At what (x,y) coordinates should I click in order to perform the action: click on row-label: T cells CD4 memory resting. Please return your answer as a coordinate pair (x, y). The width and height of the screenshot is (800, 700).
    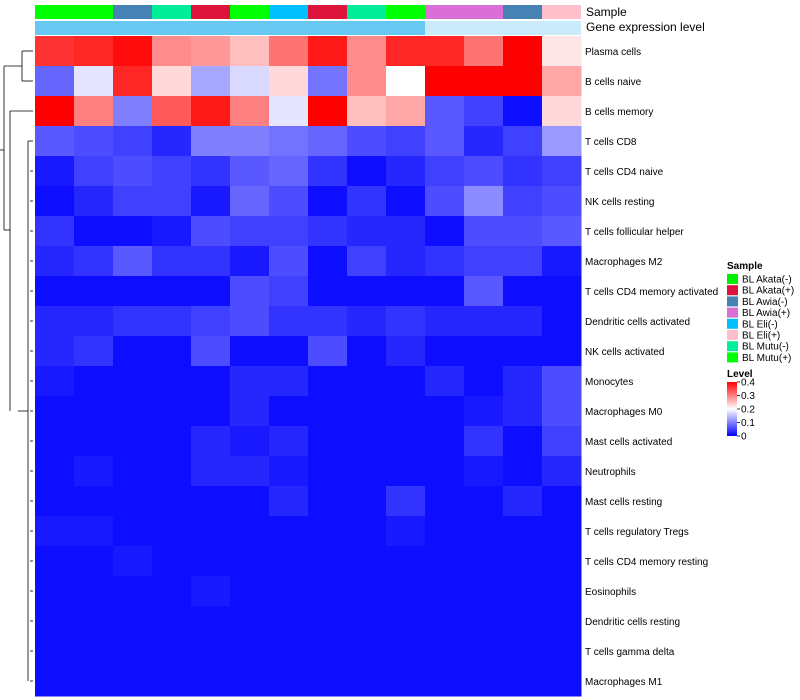
    Looking at the image, I should click on (646, 562).